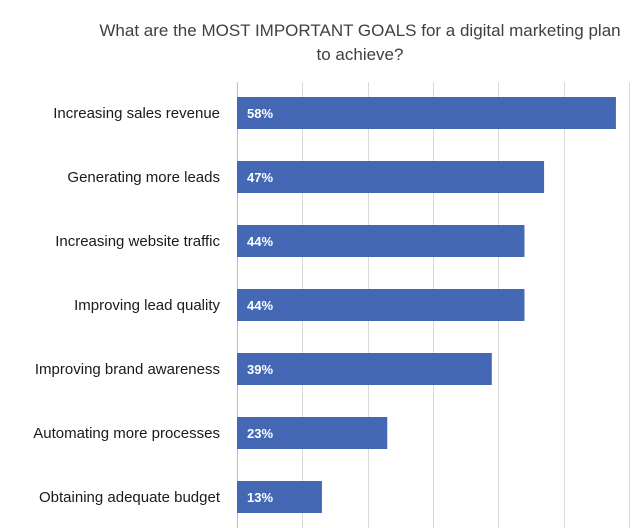  Describe the element at coordinates (130, 497) in the screenshot. I see `category-label: Obtaining adequate budget` at that location.